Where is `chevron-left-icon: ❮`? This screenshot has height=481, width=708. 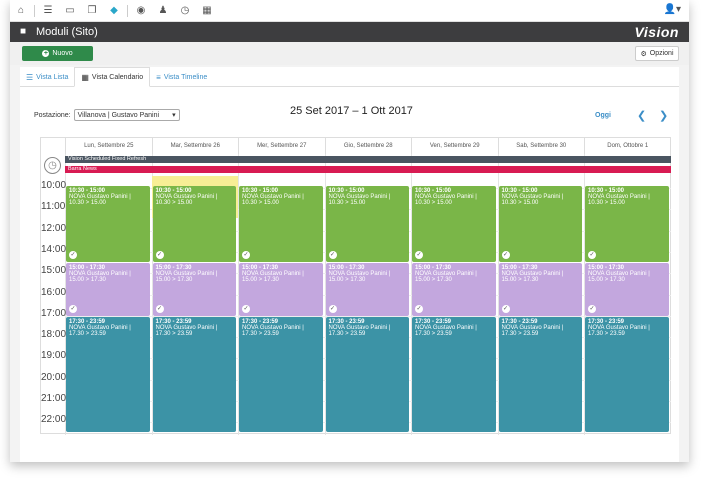 chevron-left-icon: ❮ is located at coordinates (642, 116).